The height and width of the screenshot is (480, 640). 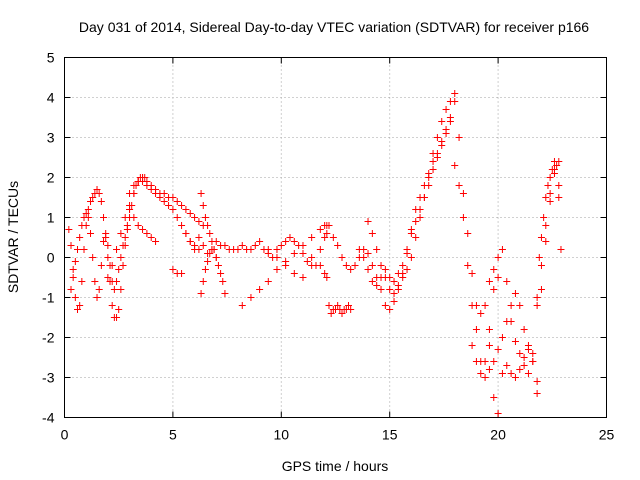 I want to click on x-tick-label: 5, so click(x=173, y=435).